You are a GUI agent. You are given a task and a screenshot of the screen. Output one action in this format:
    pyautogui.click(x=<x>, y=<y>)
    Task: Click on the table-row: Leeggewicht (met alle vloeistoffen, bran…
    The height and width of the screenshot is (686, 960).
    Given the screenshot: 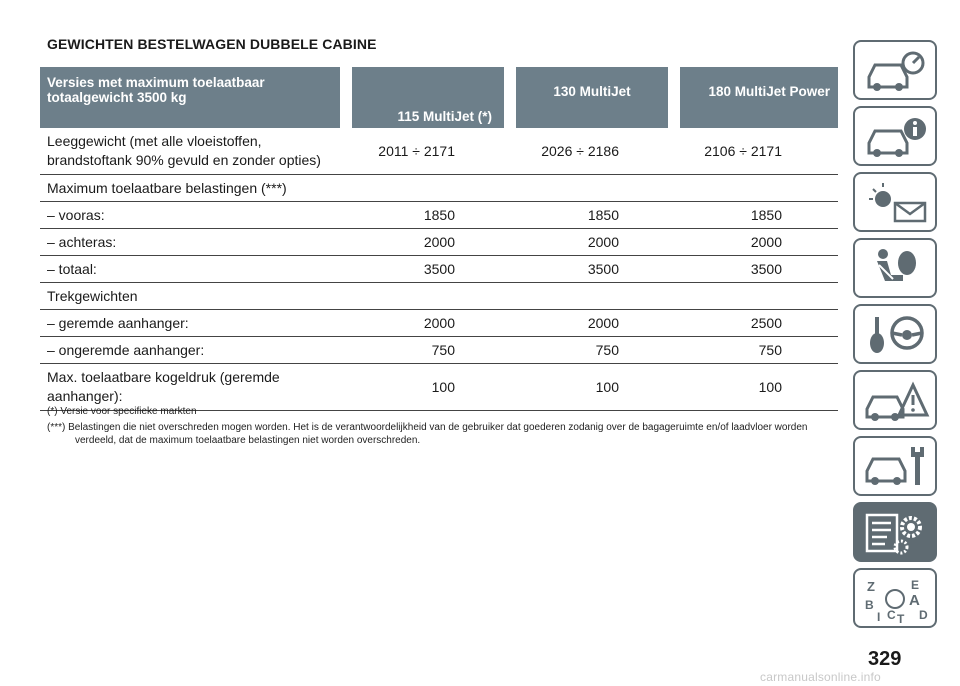 What is the action you would take?
    pyautogui.click(x=439, y=151)
    